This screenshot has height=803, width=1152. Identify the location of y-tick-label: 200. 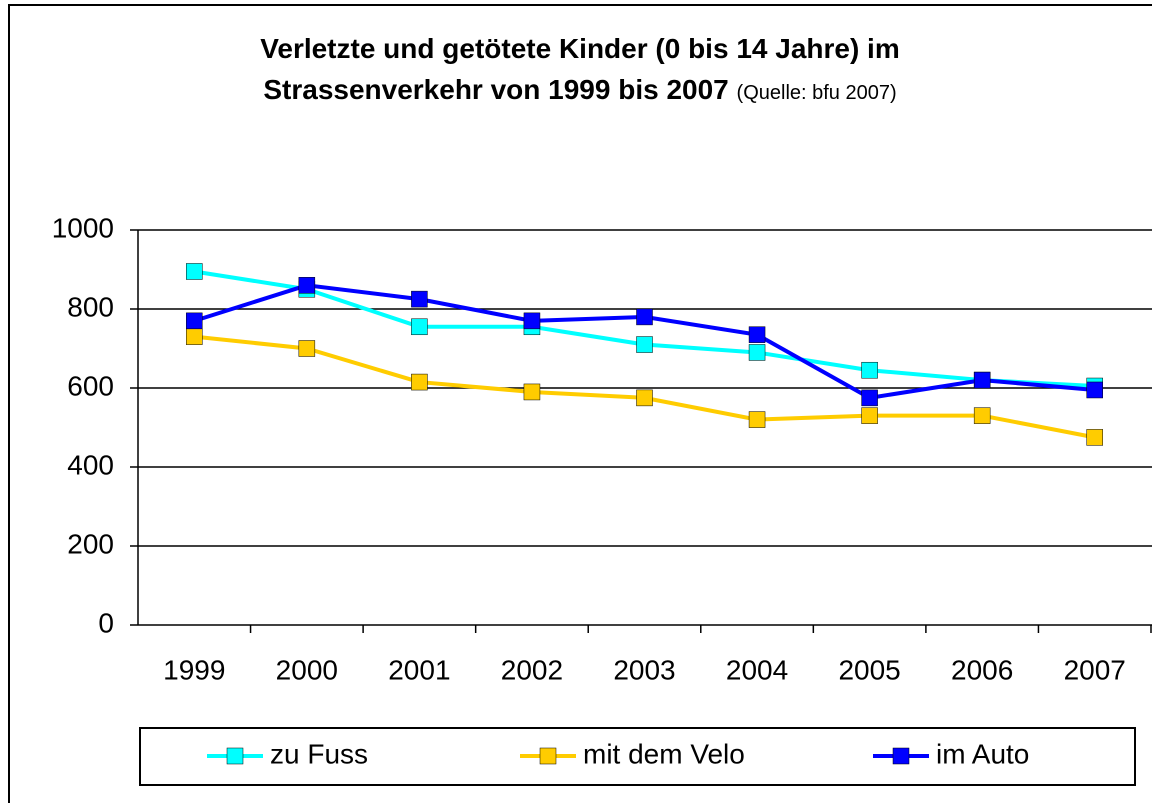
(90, 543).